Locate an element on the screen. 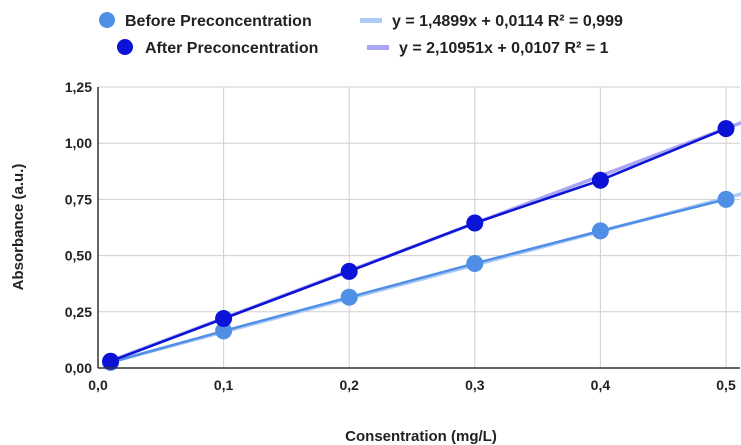 The width and height of the screenshot is (741, 445). y-axis-title: Absorbance (a.u.) is located at coordinates (18, 227).